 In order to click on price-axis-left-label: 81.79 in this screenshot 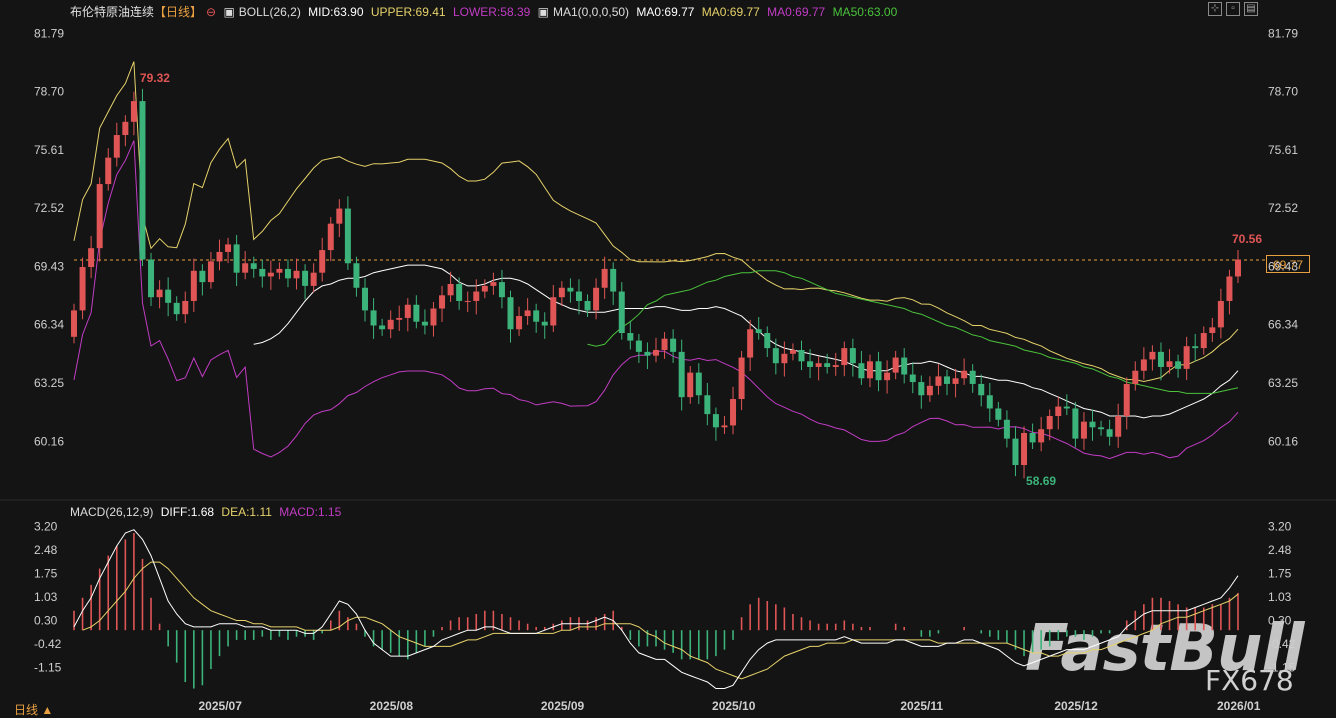, I will do `click(49, 33)`.